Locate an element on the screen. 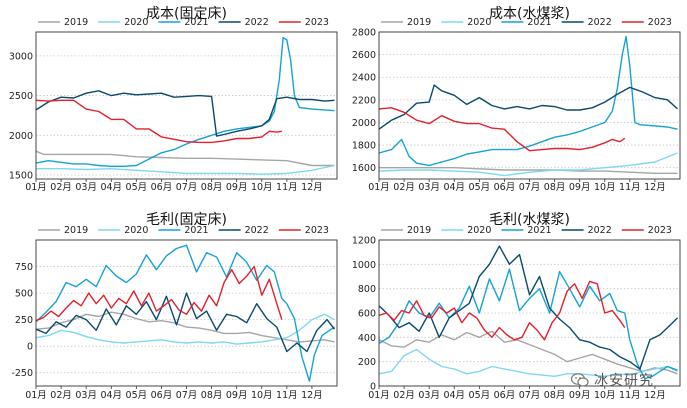  y-tick-label: 2600 is located at coordinates (364, 55).